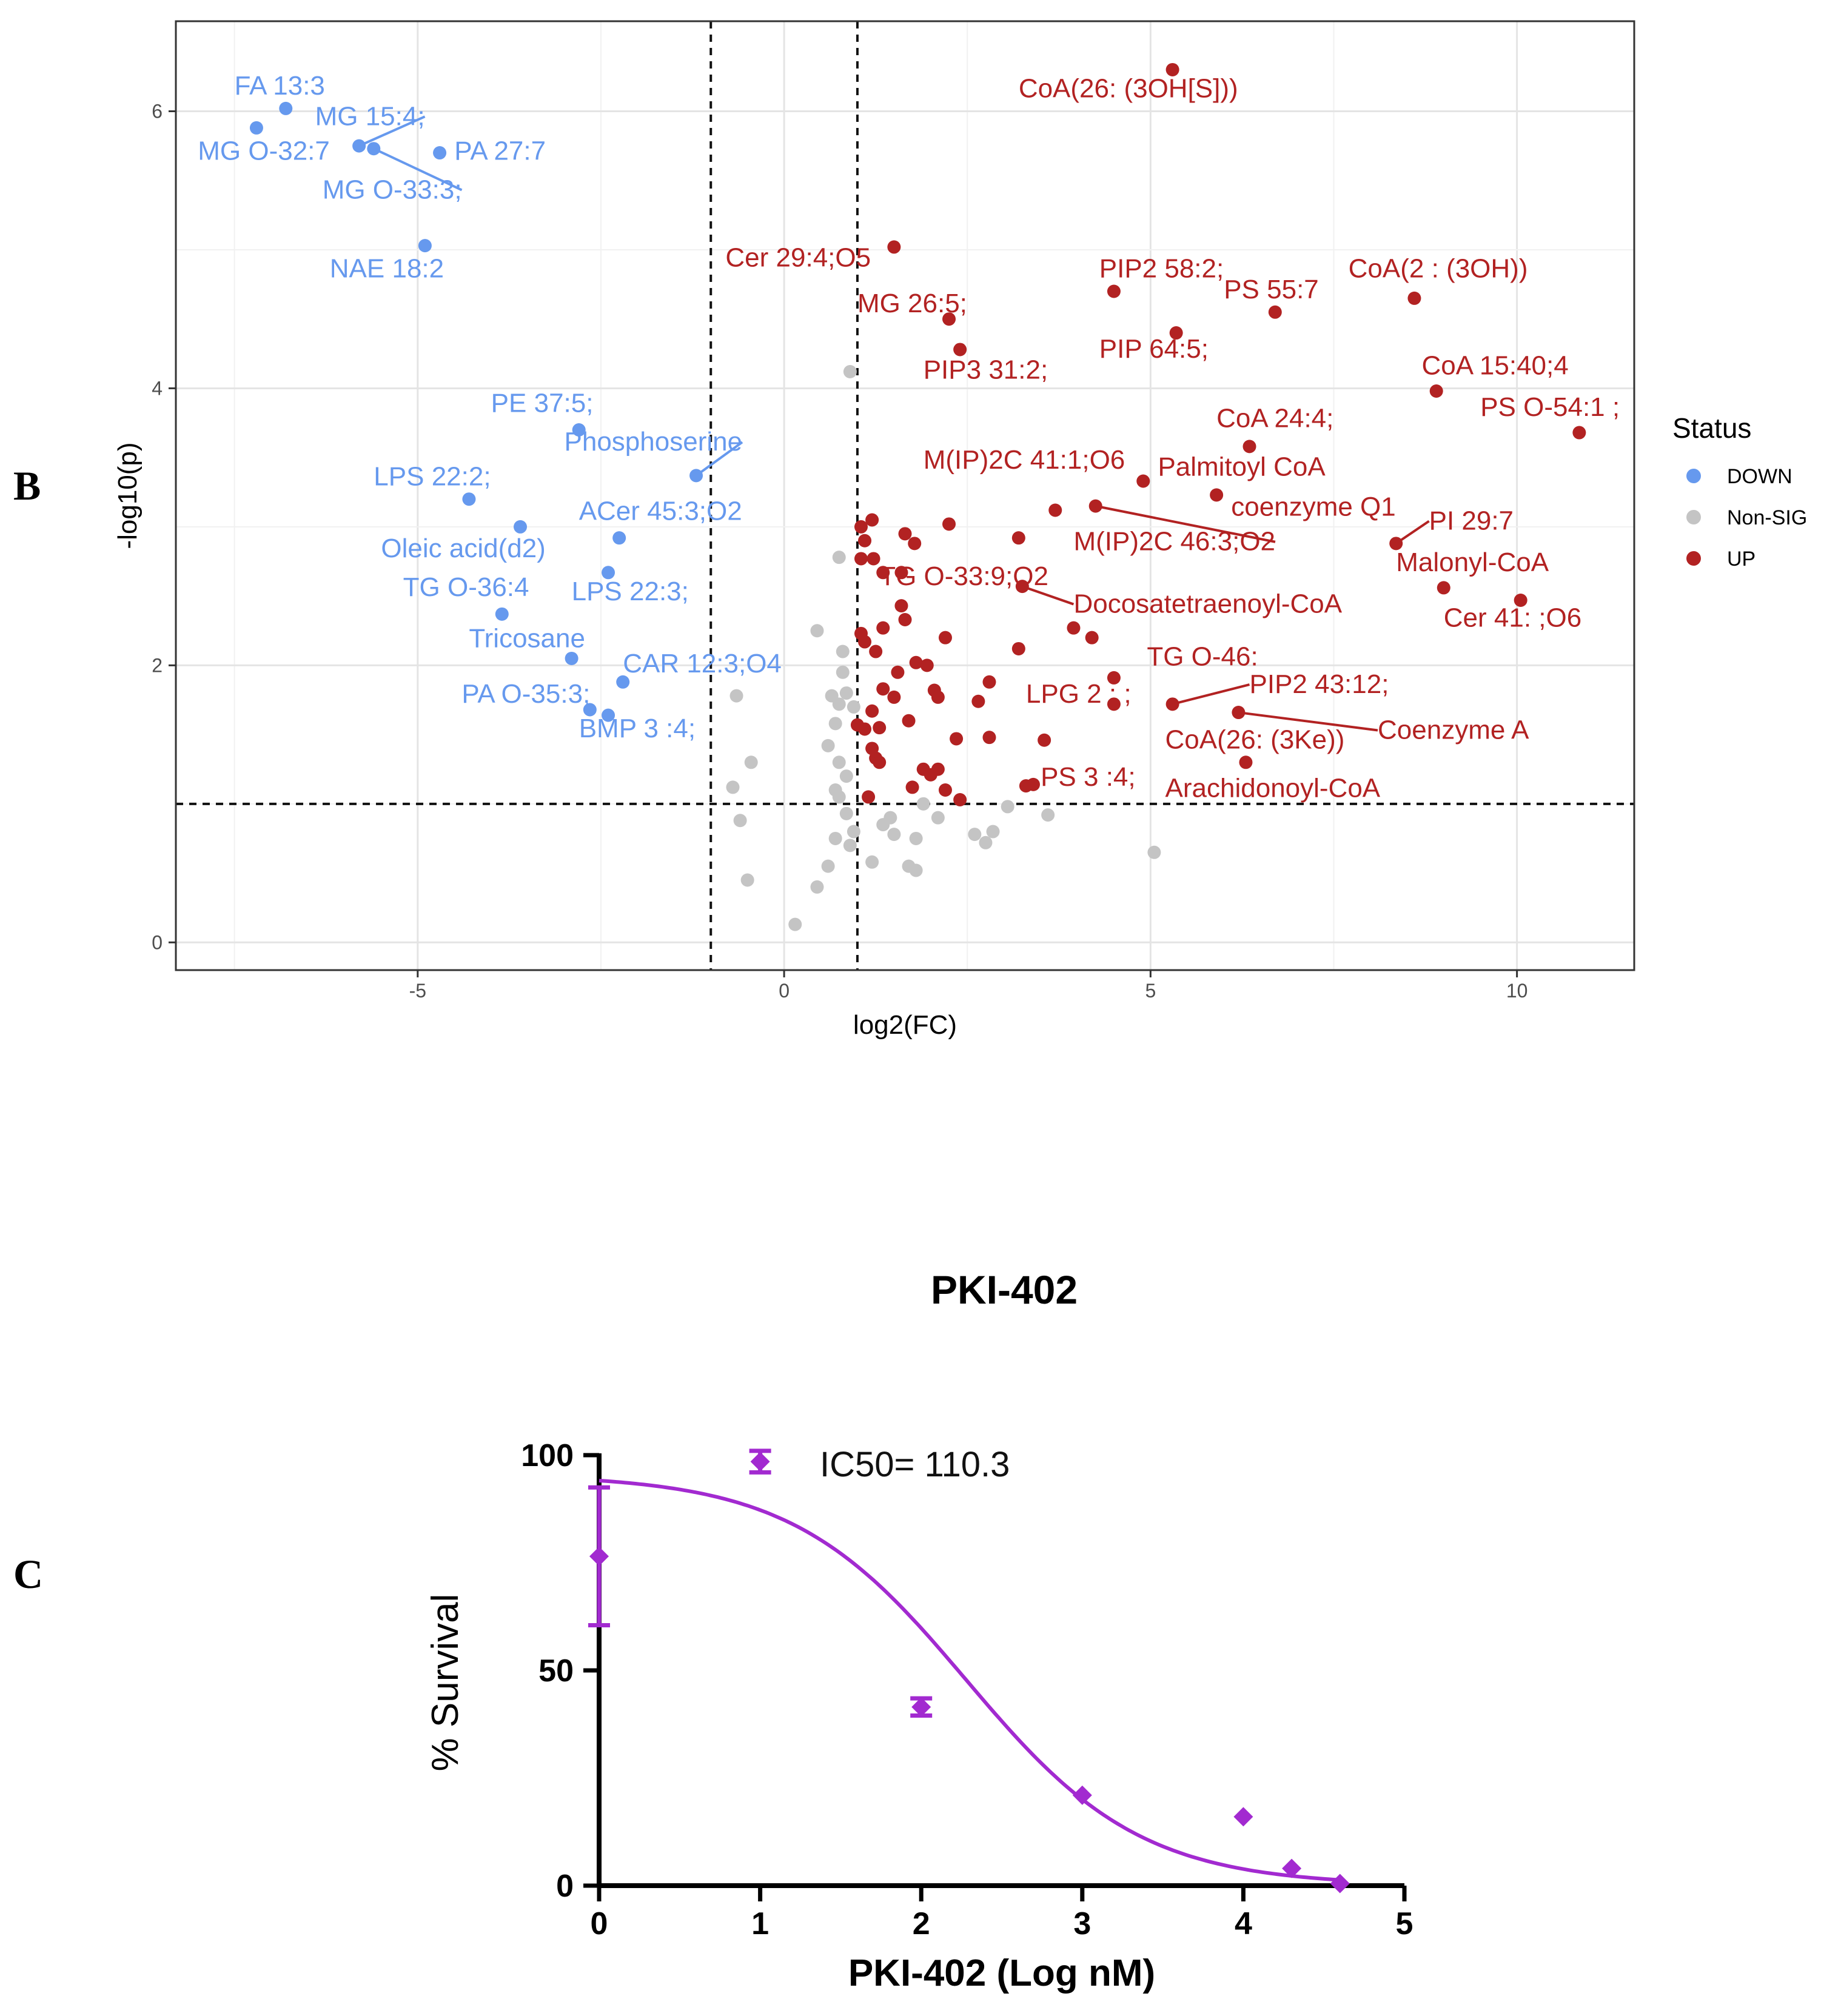  I want to click on point-label: PE 37:5;, so click(542, 403).